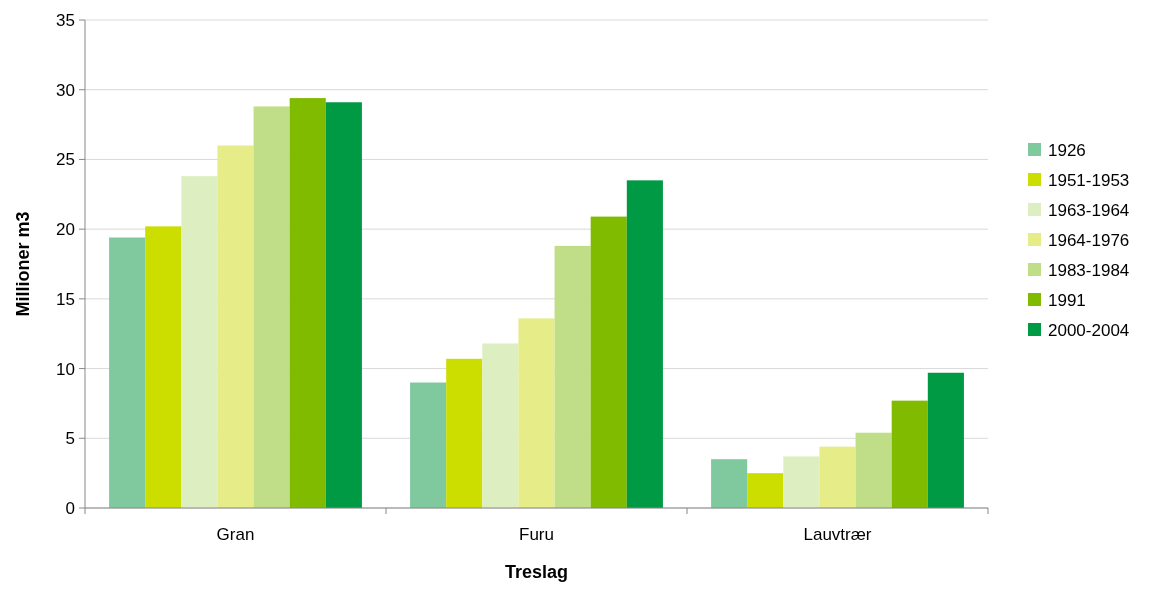  I want to click on y-tick-label: 10, so click(65, 369).